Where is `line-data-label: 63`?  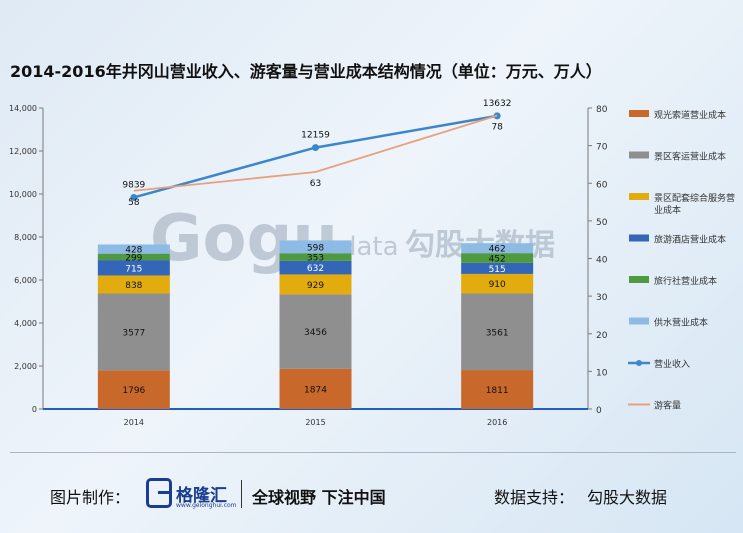 line-data-label: 63 is located at coordinates (315, 184).